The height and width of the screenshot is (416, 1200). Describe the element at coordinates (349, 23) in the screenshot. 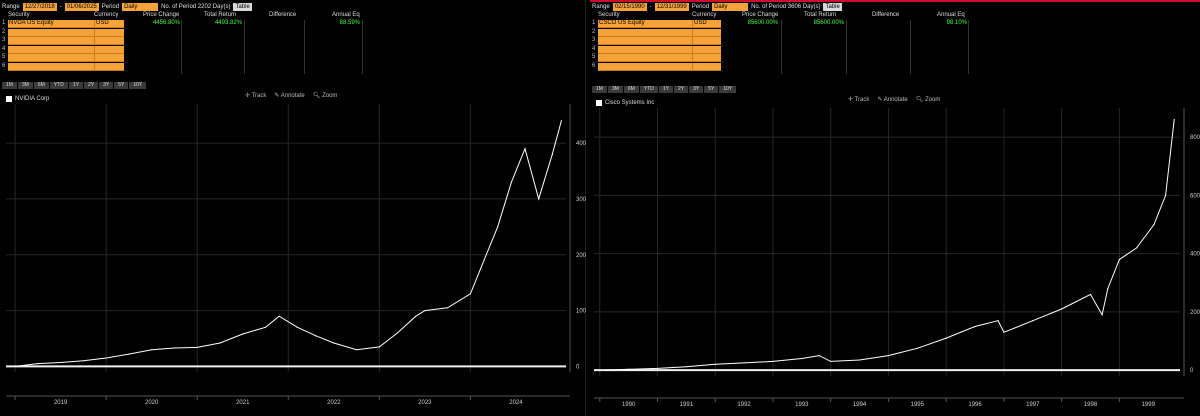

I see `annual-eq-value: 88.59%` at that location.